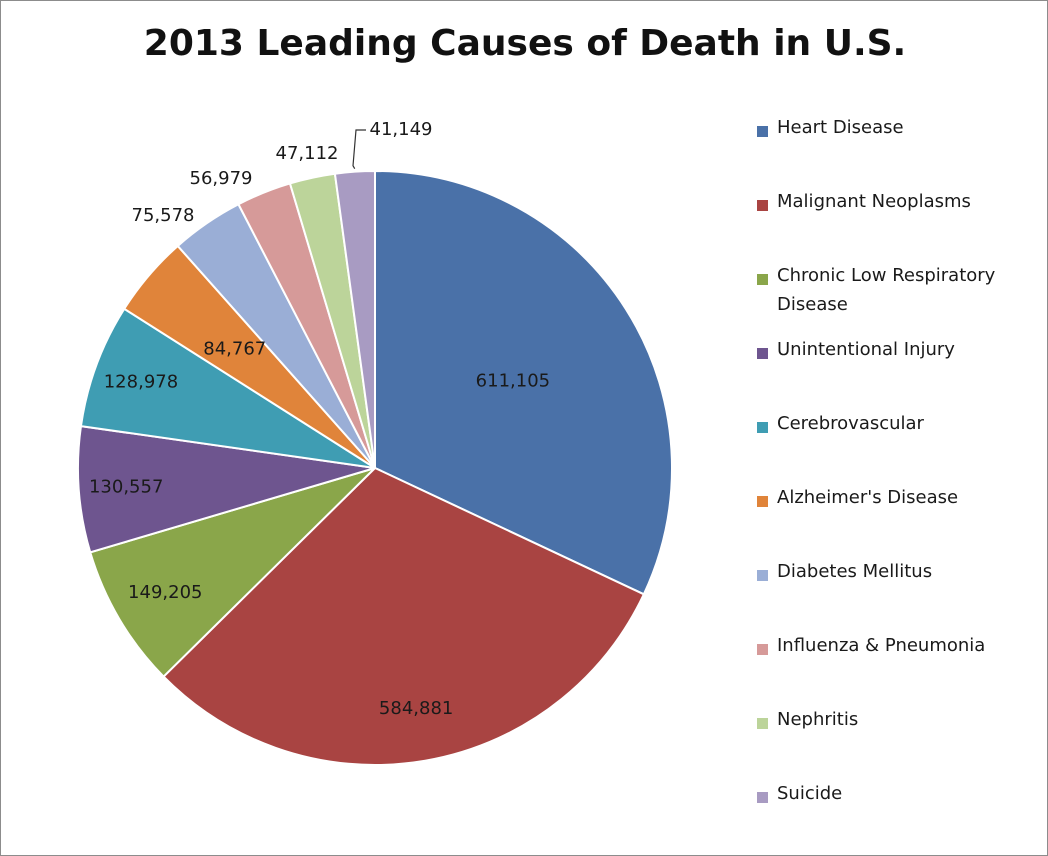  Describe the element at coordinates (126, 486) in the screenshot. I see `data-label: 130,557` at that location.